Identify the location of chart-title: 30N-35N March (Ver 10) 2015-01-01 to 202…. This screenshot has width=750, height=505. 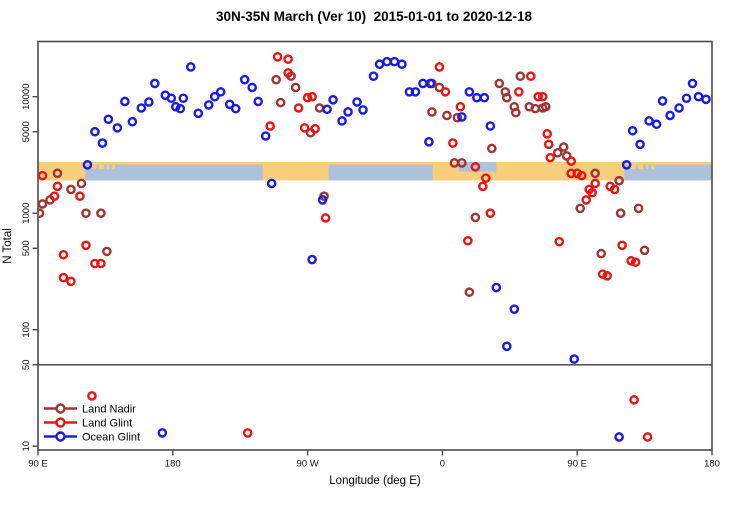
(374, 16).